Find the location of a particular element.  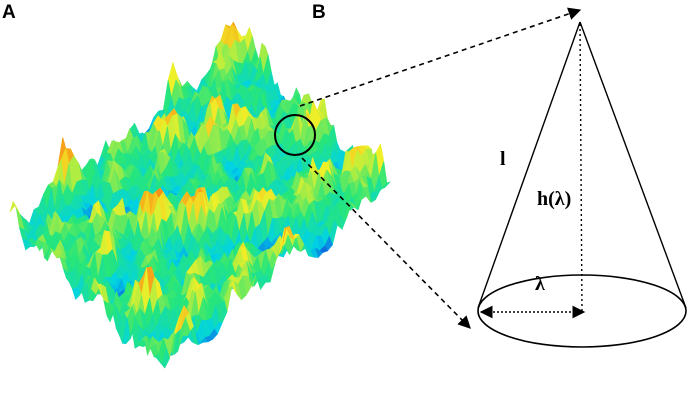

height-label: h(λ) is located at coordinates (554, 199).